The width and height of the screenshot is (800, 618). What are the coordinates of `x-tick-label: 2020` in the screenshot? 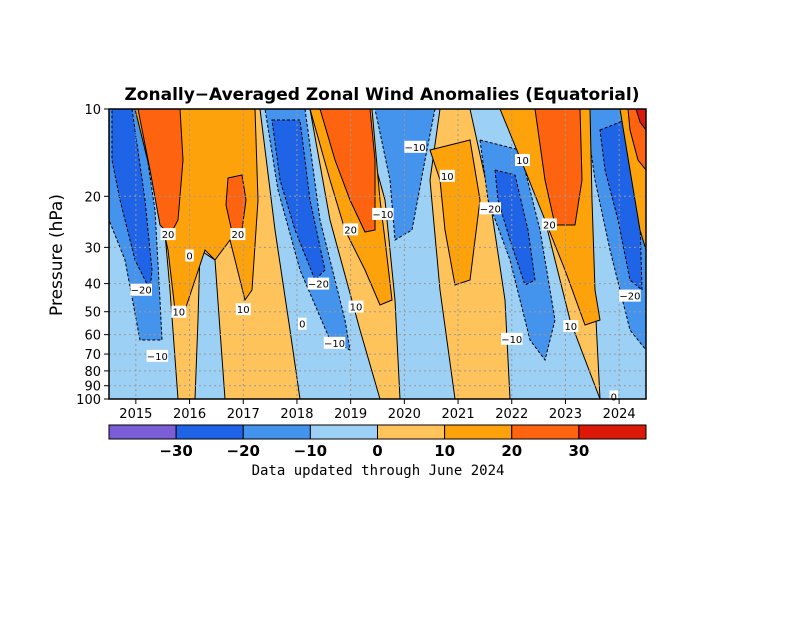 It's located at (404, 414).